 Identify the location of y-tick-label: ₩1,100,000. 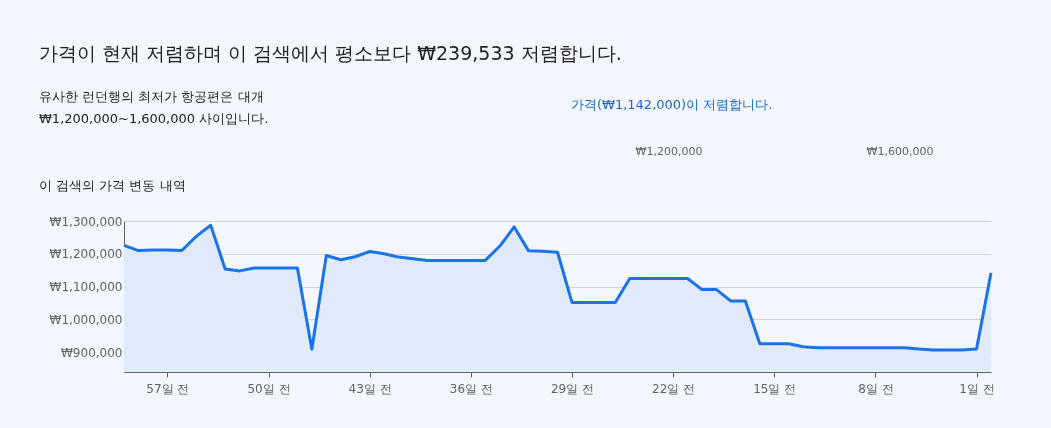
(86, 287).